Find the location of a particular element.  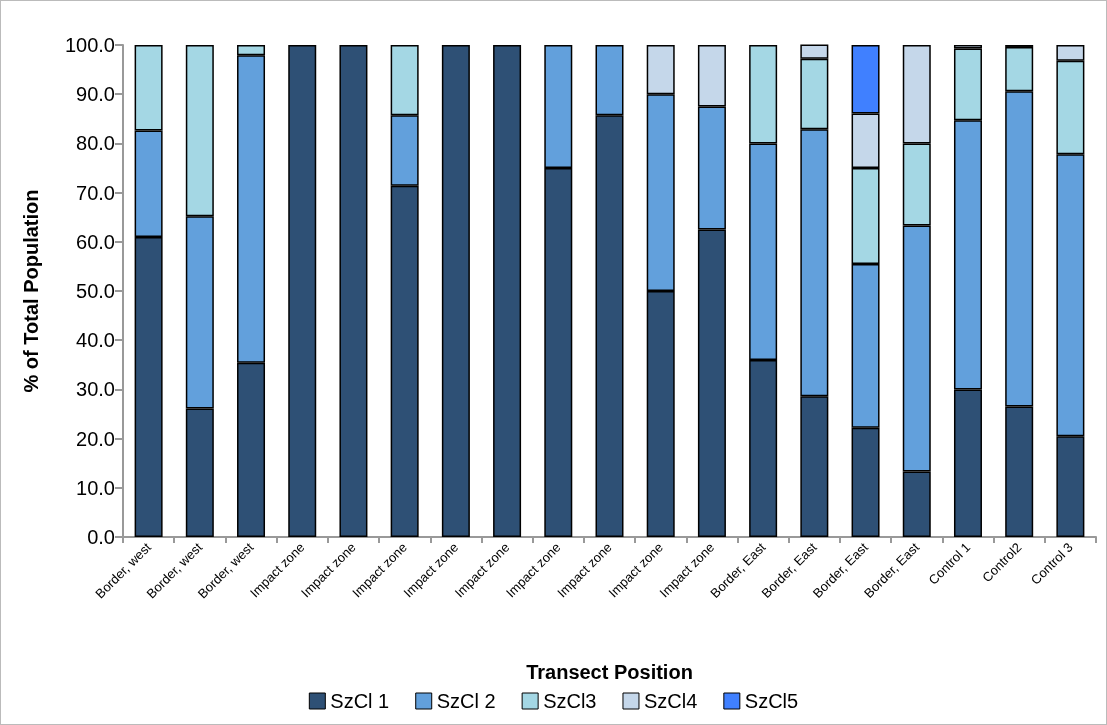

legend-label: SzCl3 is located at coordinates (570, 701).